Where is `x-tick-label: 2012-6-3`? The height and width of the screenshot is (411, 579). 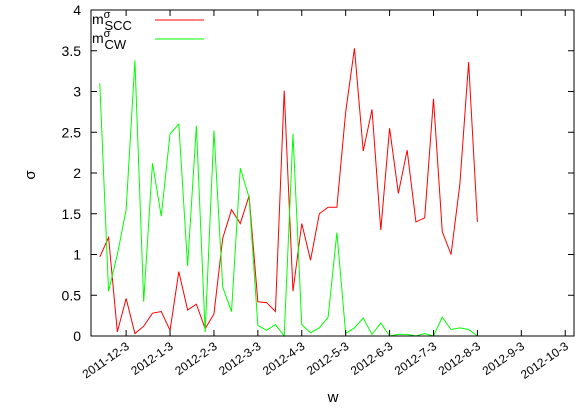
x-tick-label: 2012-6-3 is located at coordinates (372, 358).